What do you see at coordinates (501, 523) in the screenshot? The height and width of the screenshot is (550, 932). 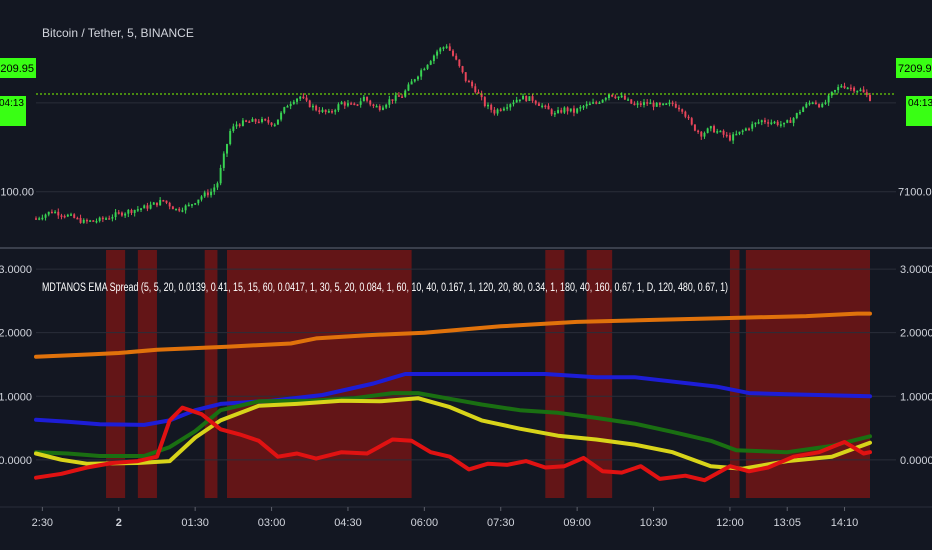 I see `x-tick-label: 07:30` at bounding box center [501, 523].